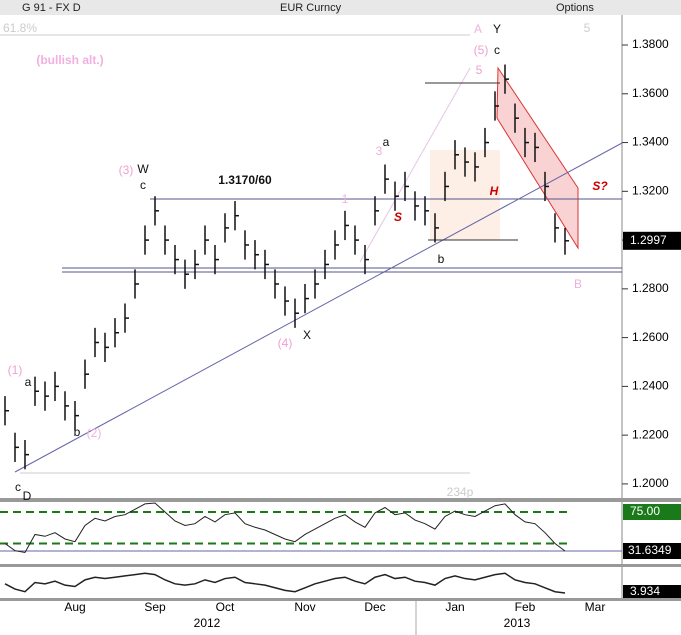  What do you see at coordinates (155, 607) in the screenshot?
I see `x-tick-label: Sep` at bounding box center [155, 607].